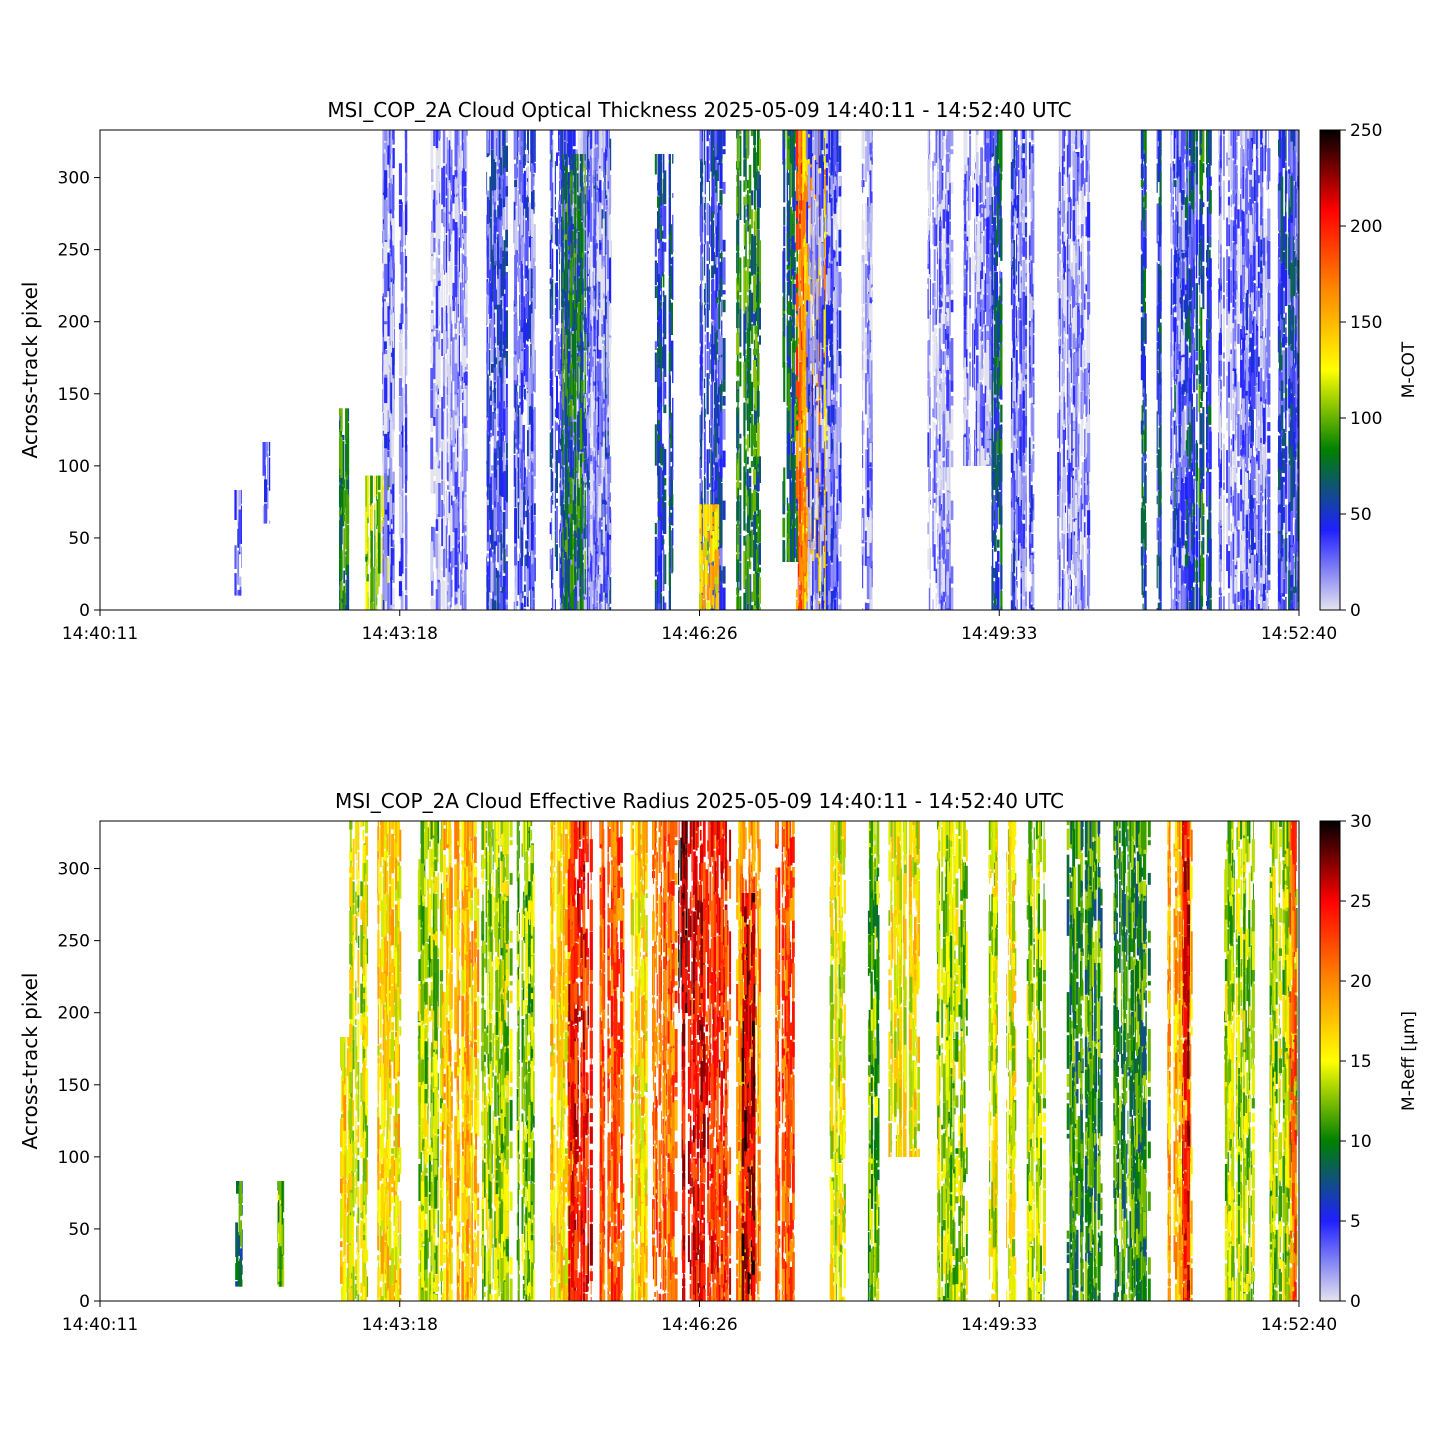 This screenshot has height=1430, width=1450. Describe the element at coordinates (74, 942) in the screenshot. I see `y-tick-label: 250` at that location.